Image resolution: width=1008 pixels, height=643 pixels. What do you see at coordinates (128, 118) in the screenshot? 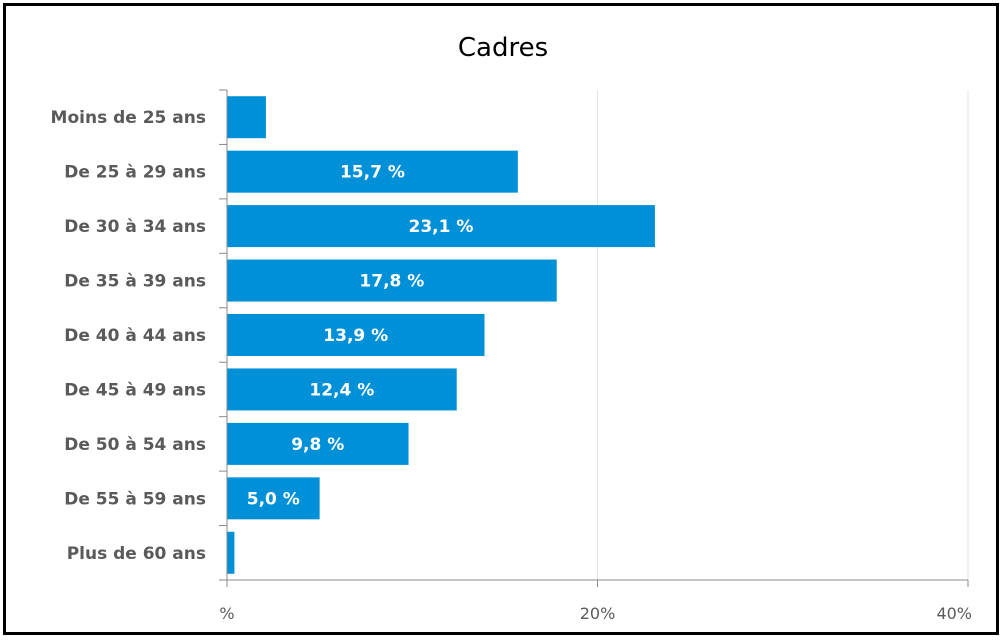
I see `category-label-0: Moins de 25 ans` at bounding box center [128, 118].